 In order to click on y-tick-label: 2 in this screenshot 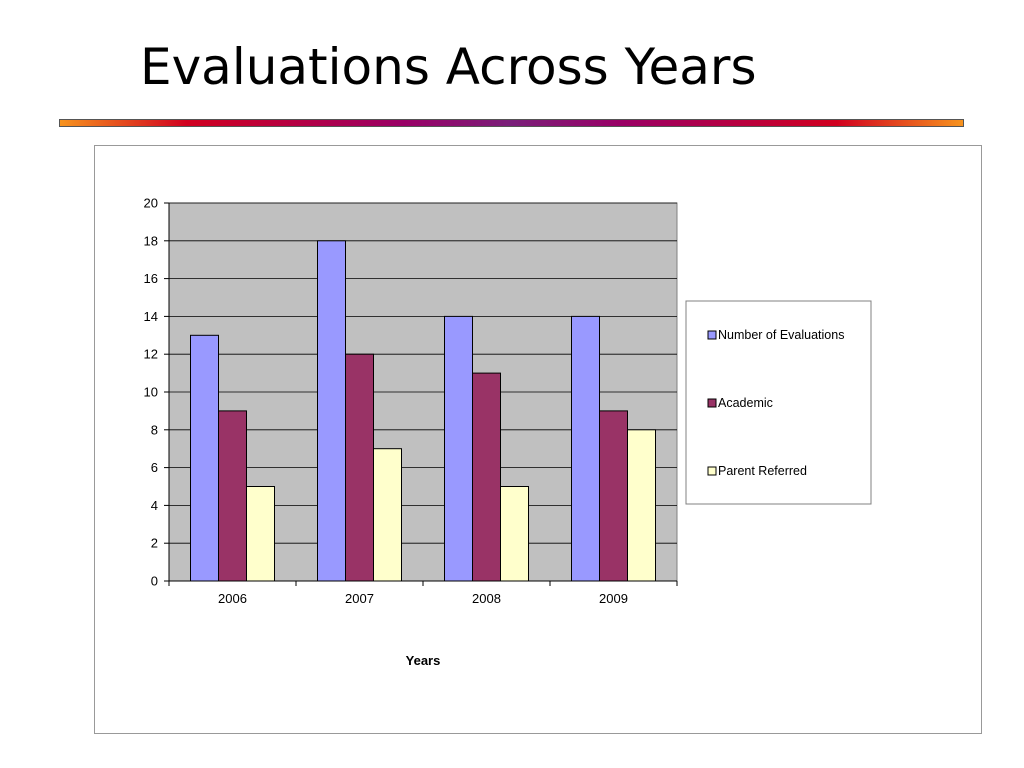, I will do `click(154, 543)`.